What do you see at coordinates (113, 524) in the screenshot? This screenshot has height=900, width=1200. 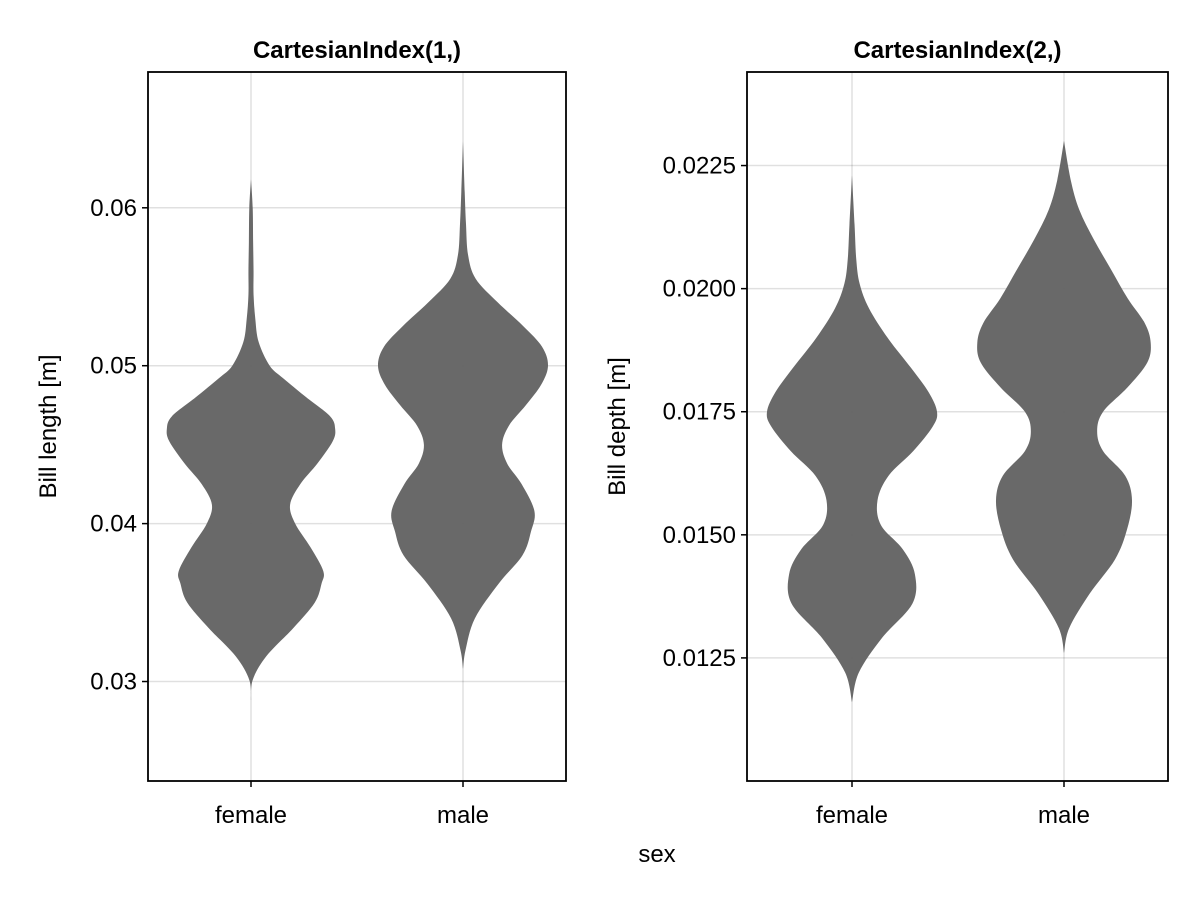 I see `y-tick-label: 0.04` at bounding box center [113, 524].